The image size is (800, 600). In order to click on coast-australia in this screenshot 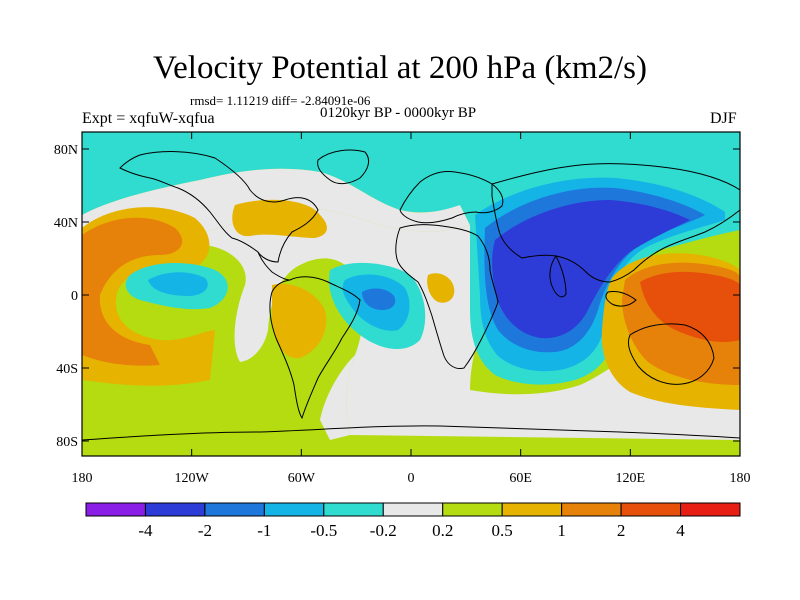, I will do `click(671, 354)`.